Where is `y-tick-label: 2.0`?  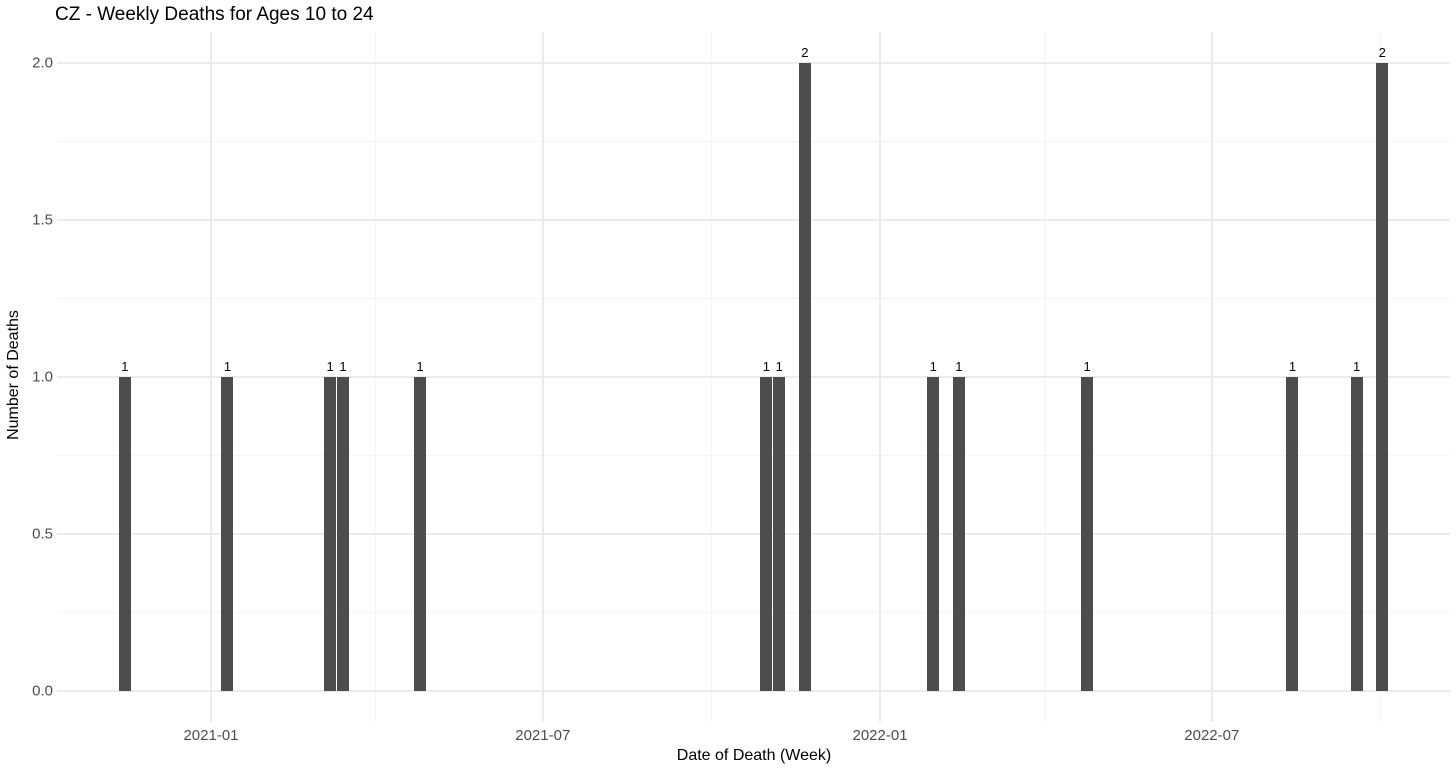
y-tick-label: 2.0 is located at coordinates (42, 63).